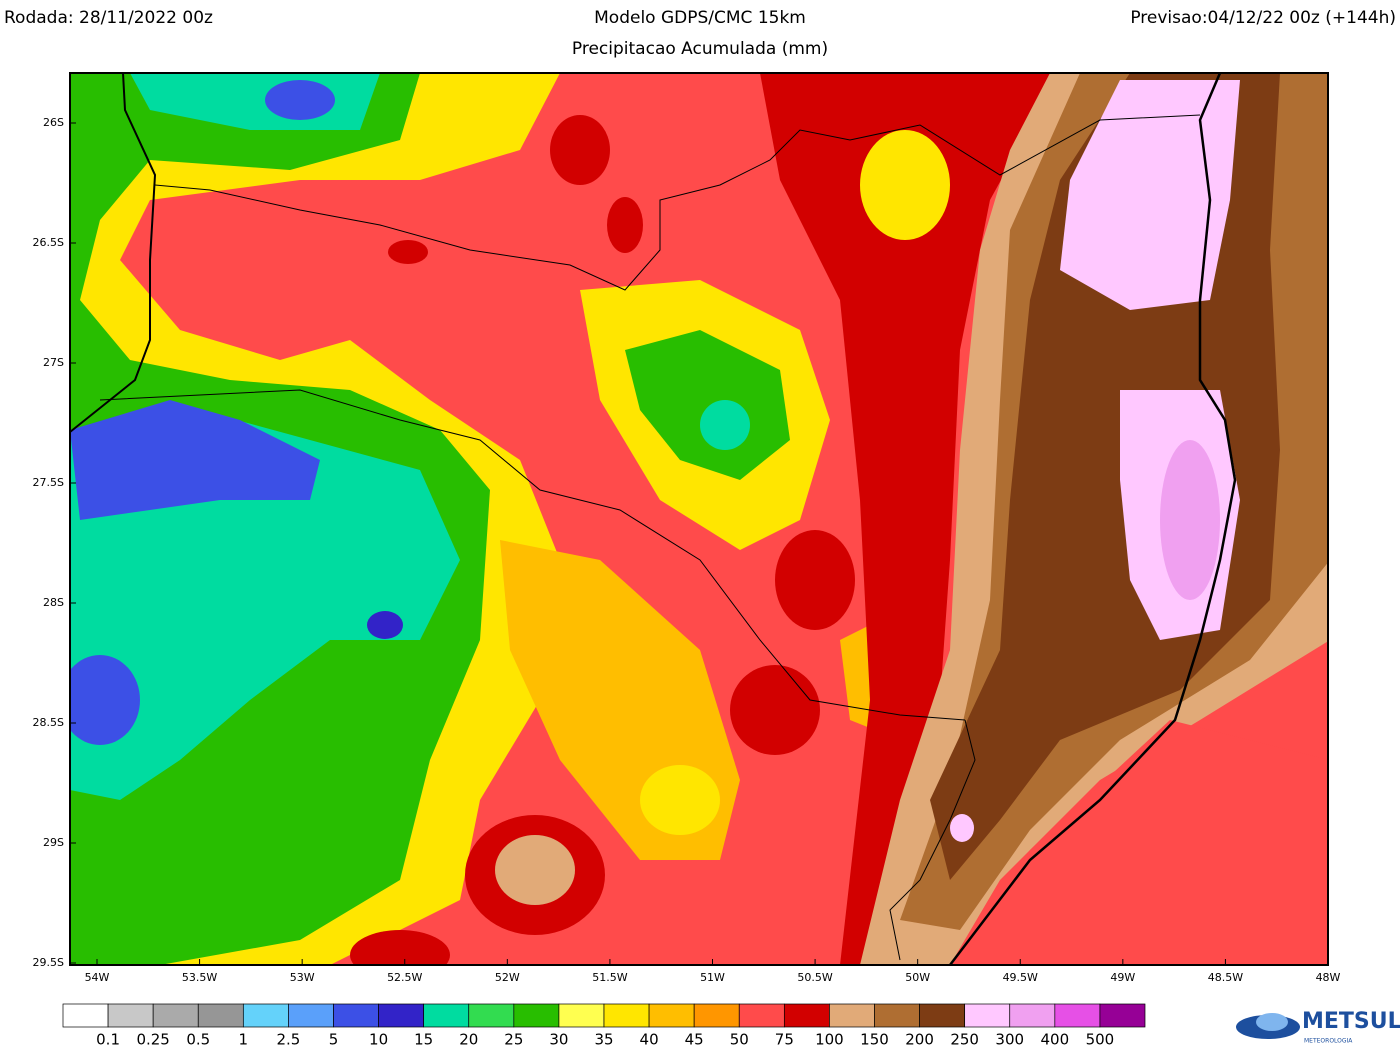 The image size is (1400, 1056). Describe the element at coordinates (1351, 1021) in the screenshot. I see `logo-name: METSUL` at that location.